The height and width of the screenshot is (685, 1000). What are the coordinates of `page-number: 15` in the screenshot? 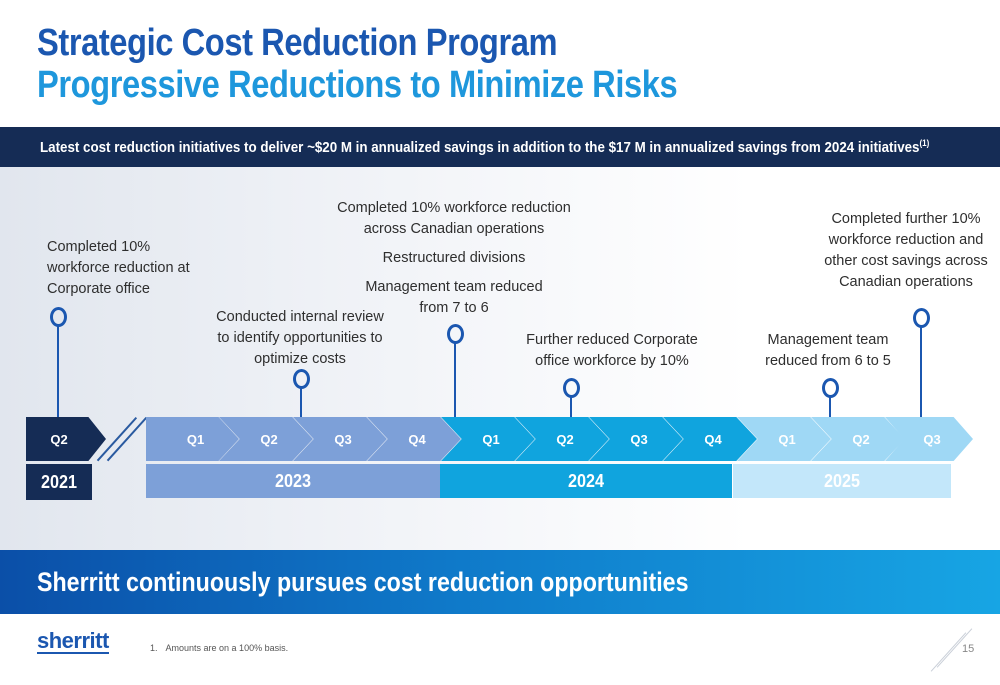 It's located at (968, 649).